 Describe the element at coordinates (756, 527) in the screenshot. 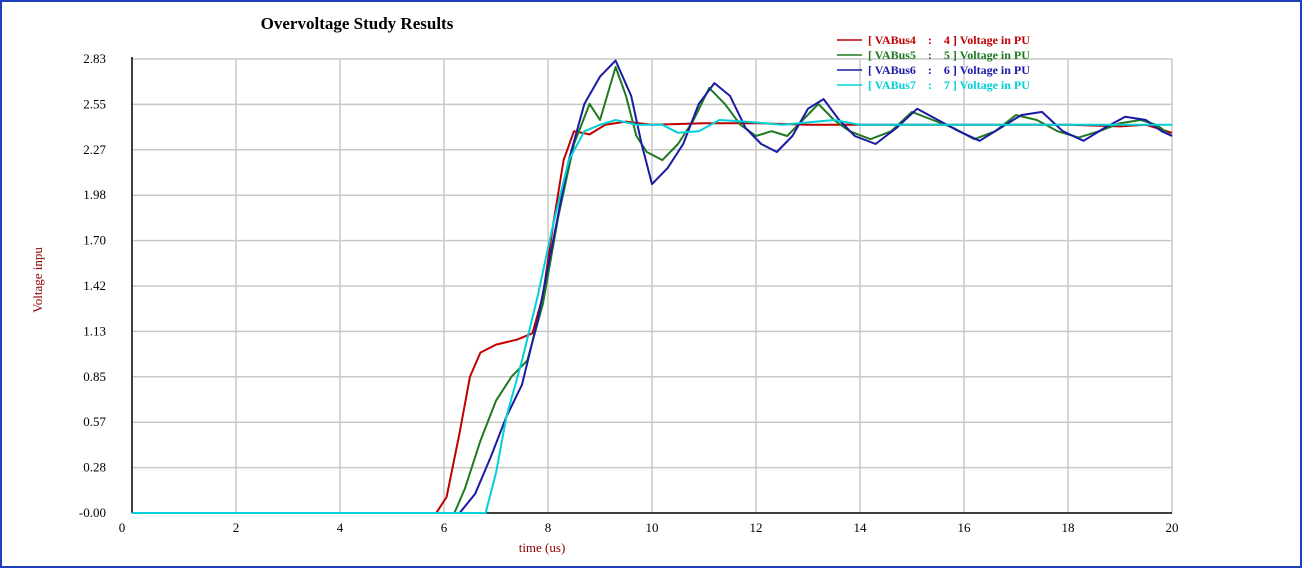

I see `x-tick-label: 12` at that location.